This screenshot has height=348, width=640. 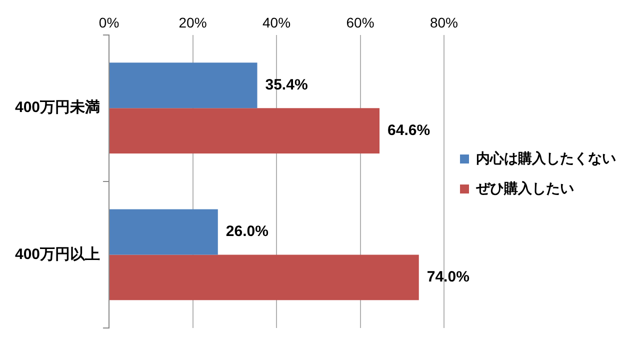 What do you see at coordinates (286, 85) in the screenshot?
I see `data-label: 35.4%` at bounding box center [286, 85].